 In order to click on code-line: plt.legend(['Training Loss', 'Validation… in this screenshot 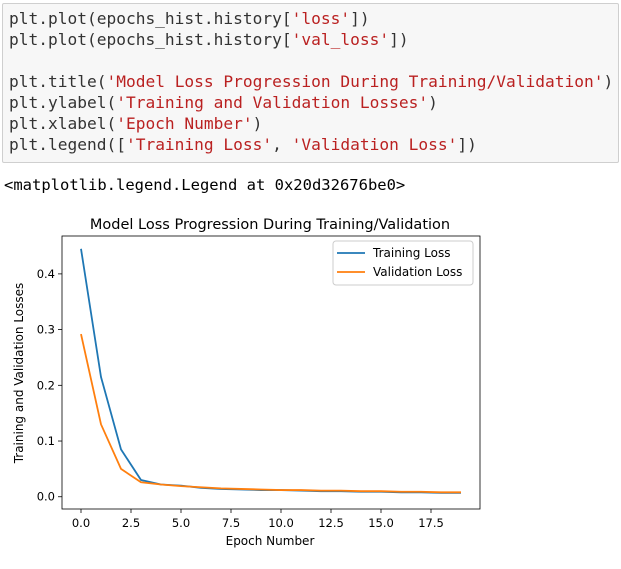, I will do `click(243, 144)`.